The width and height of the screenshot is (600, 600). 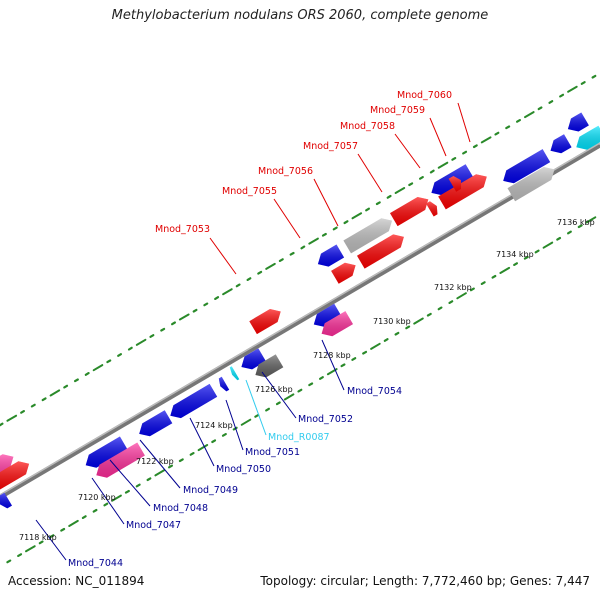 What do you see at coordinates (180, 508) in the screenshot?
I see `gene-label-mnod-7048: Mnod_7048` at bounding box center [180, 508].